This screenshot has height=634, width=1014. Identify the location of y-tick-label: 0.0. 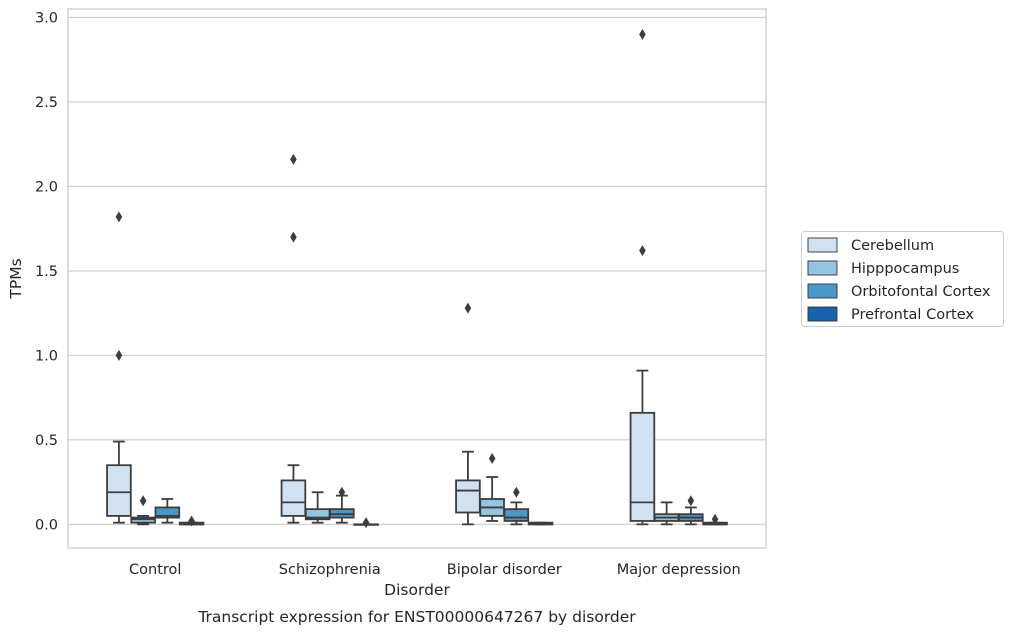
(46, 525).